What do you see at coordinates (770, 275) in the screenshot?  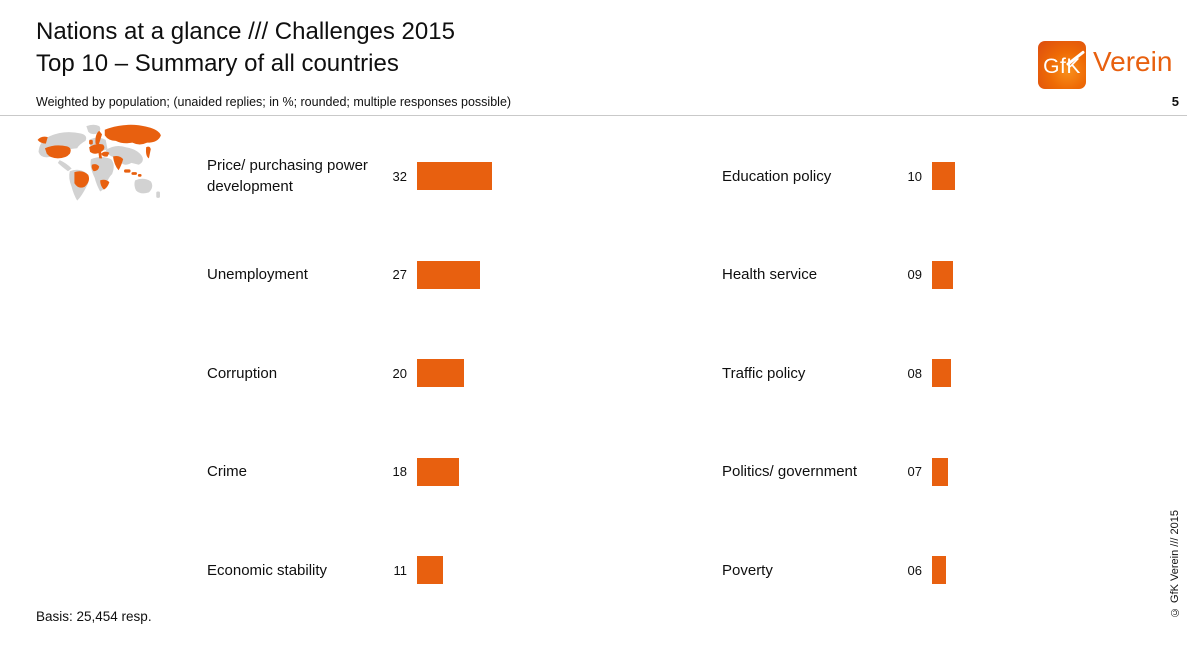 I see `category-label: Health service` at bounding box center [770, 275].